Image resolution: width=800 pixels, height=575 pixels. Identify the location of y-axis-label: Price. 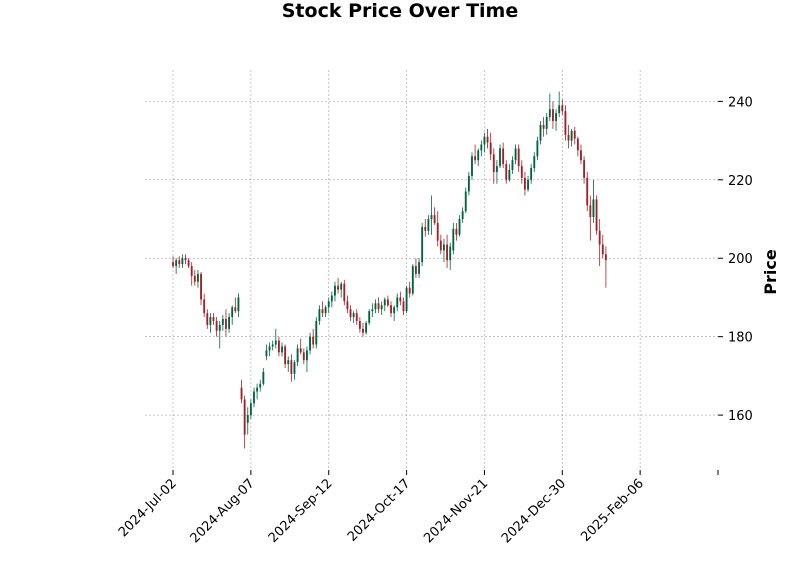
(770, 272).